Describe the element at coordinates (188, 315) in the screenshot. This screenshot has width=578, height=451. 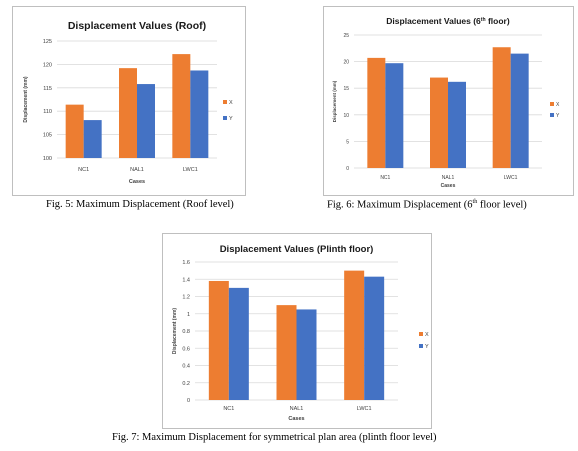
I see `y-tick-label: 1` at that location.